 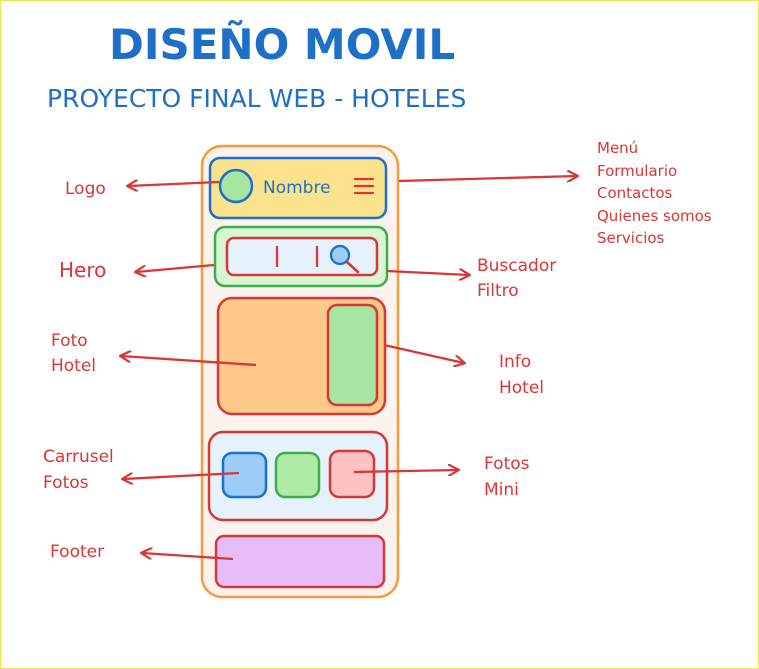 I want to click on label-foto-hotel-line2: Hotel, so click(x=73, y=366).